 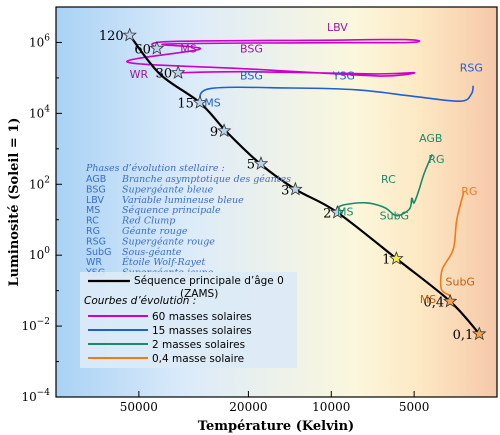 I want to click on y-tick-label: 10², so click(x=39, y=183).